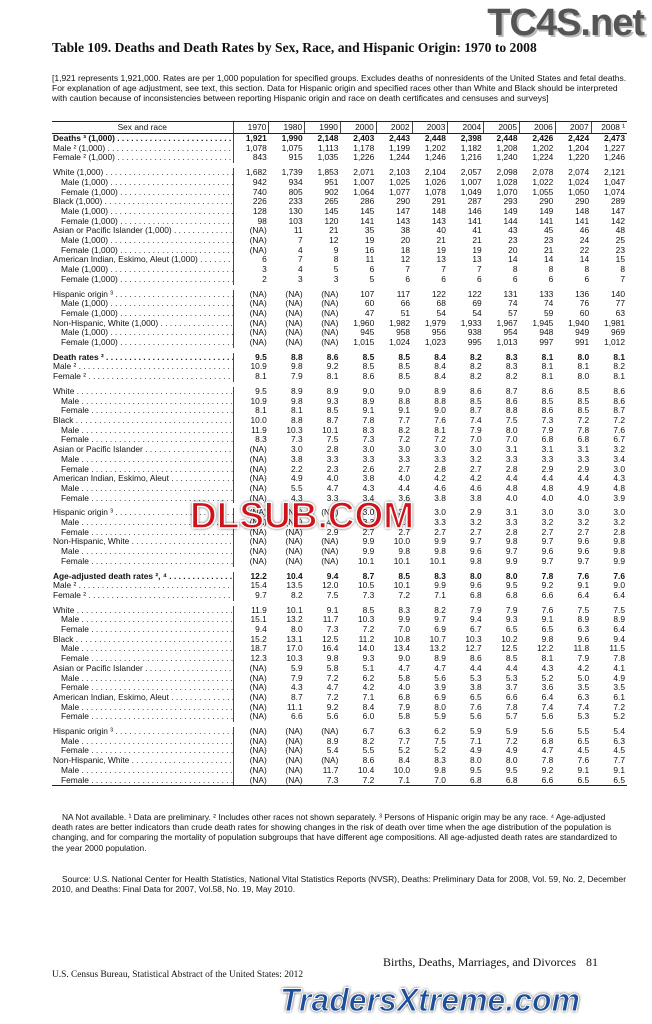  Describe the element at coordinates (511, 552) in the screenshot. I see `value-cell: 9.7` at that location.